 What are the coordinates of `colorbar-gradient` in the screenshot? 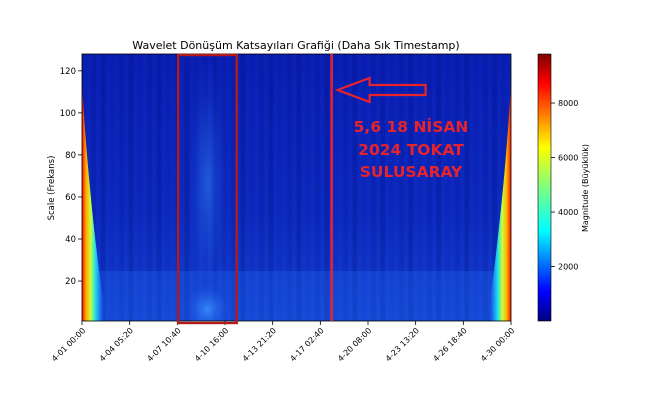 It's located at (544, 187).